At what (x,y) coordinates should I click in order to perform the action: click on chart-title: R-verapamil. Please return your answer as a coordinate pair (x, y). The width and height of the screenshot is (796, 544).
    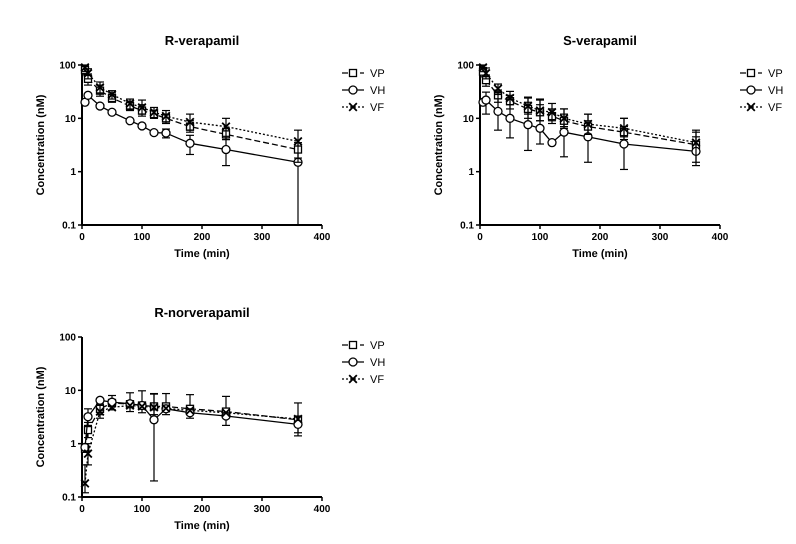
    Looking at the image, I should click on (202, 40).